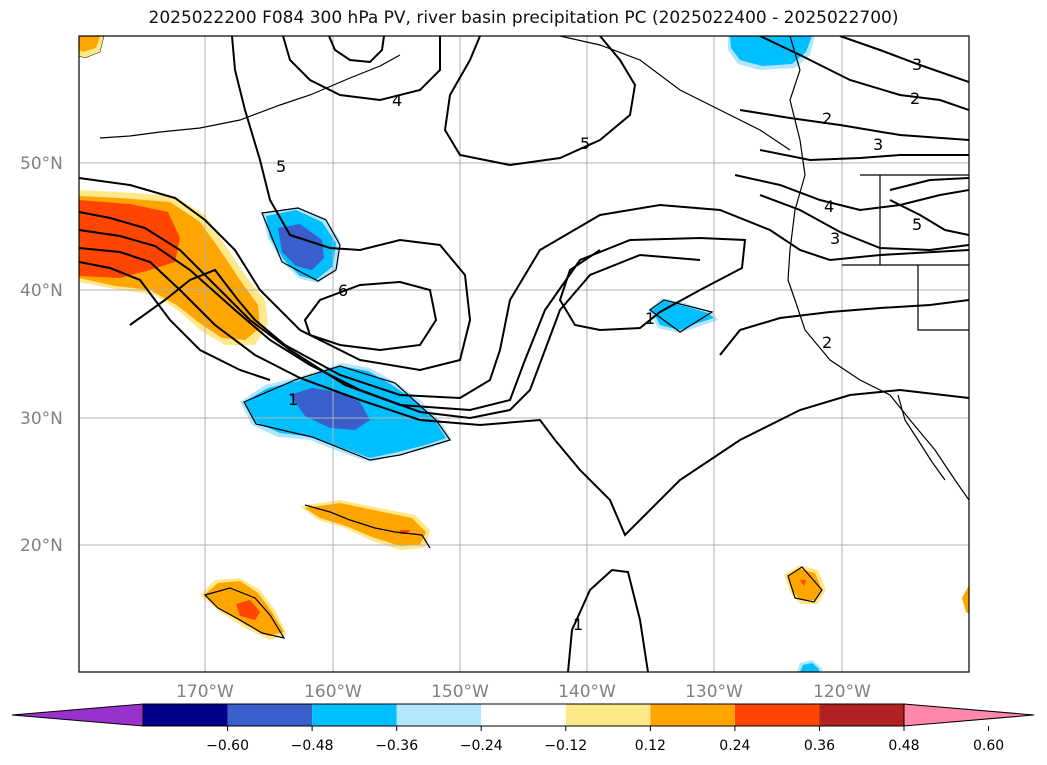 The width and height of the screenshot is (1047, 765). Describe the element at coordinates (587, 692) in the screenshot. I see `lon-label-140w: 140°W` at that location.